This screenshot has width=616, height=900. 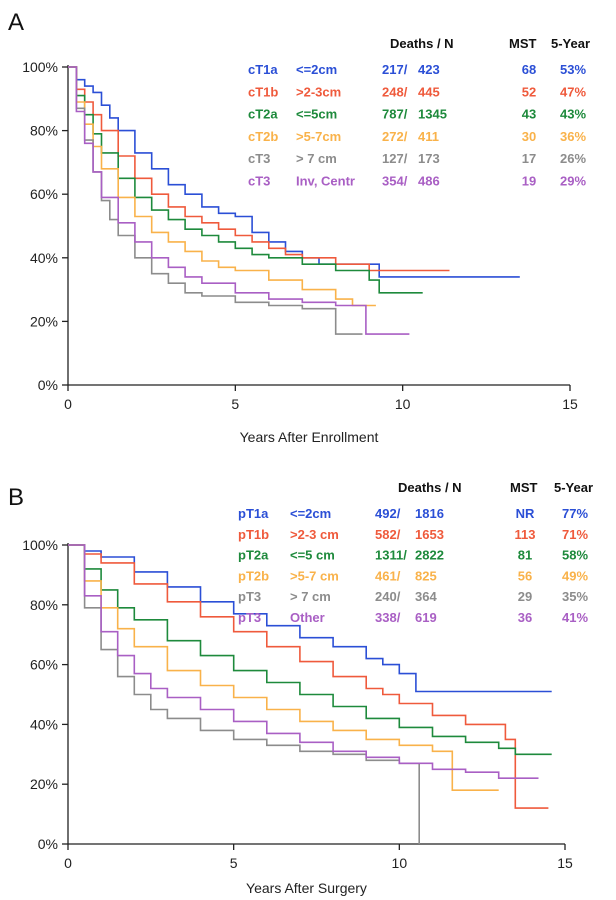 What do you see at coordinates (388, 534) in the screenshot?
I see `legend-deaths-value: 582/` at bounding box center [388, 534].